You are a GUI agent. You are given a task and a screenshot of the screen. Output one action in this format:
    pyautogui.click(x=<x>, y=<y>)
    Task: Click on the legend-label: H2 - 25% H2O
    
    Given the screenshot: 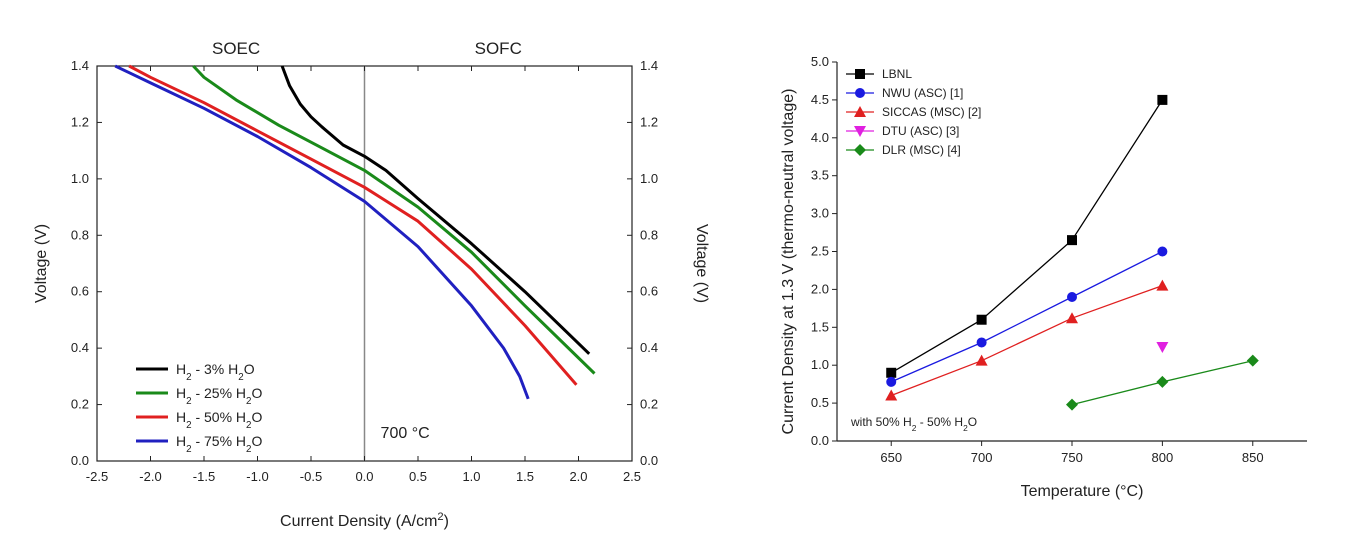 What is the action you would take?
    pyautogui.click(x=219, y=396)
    